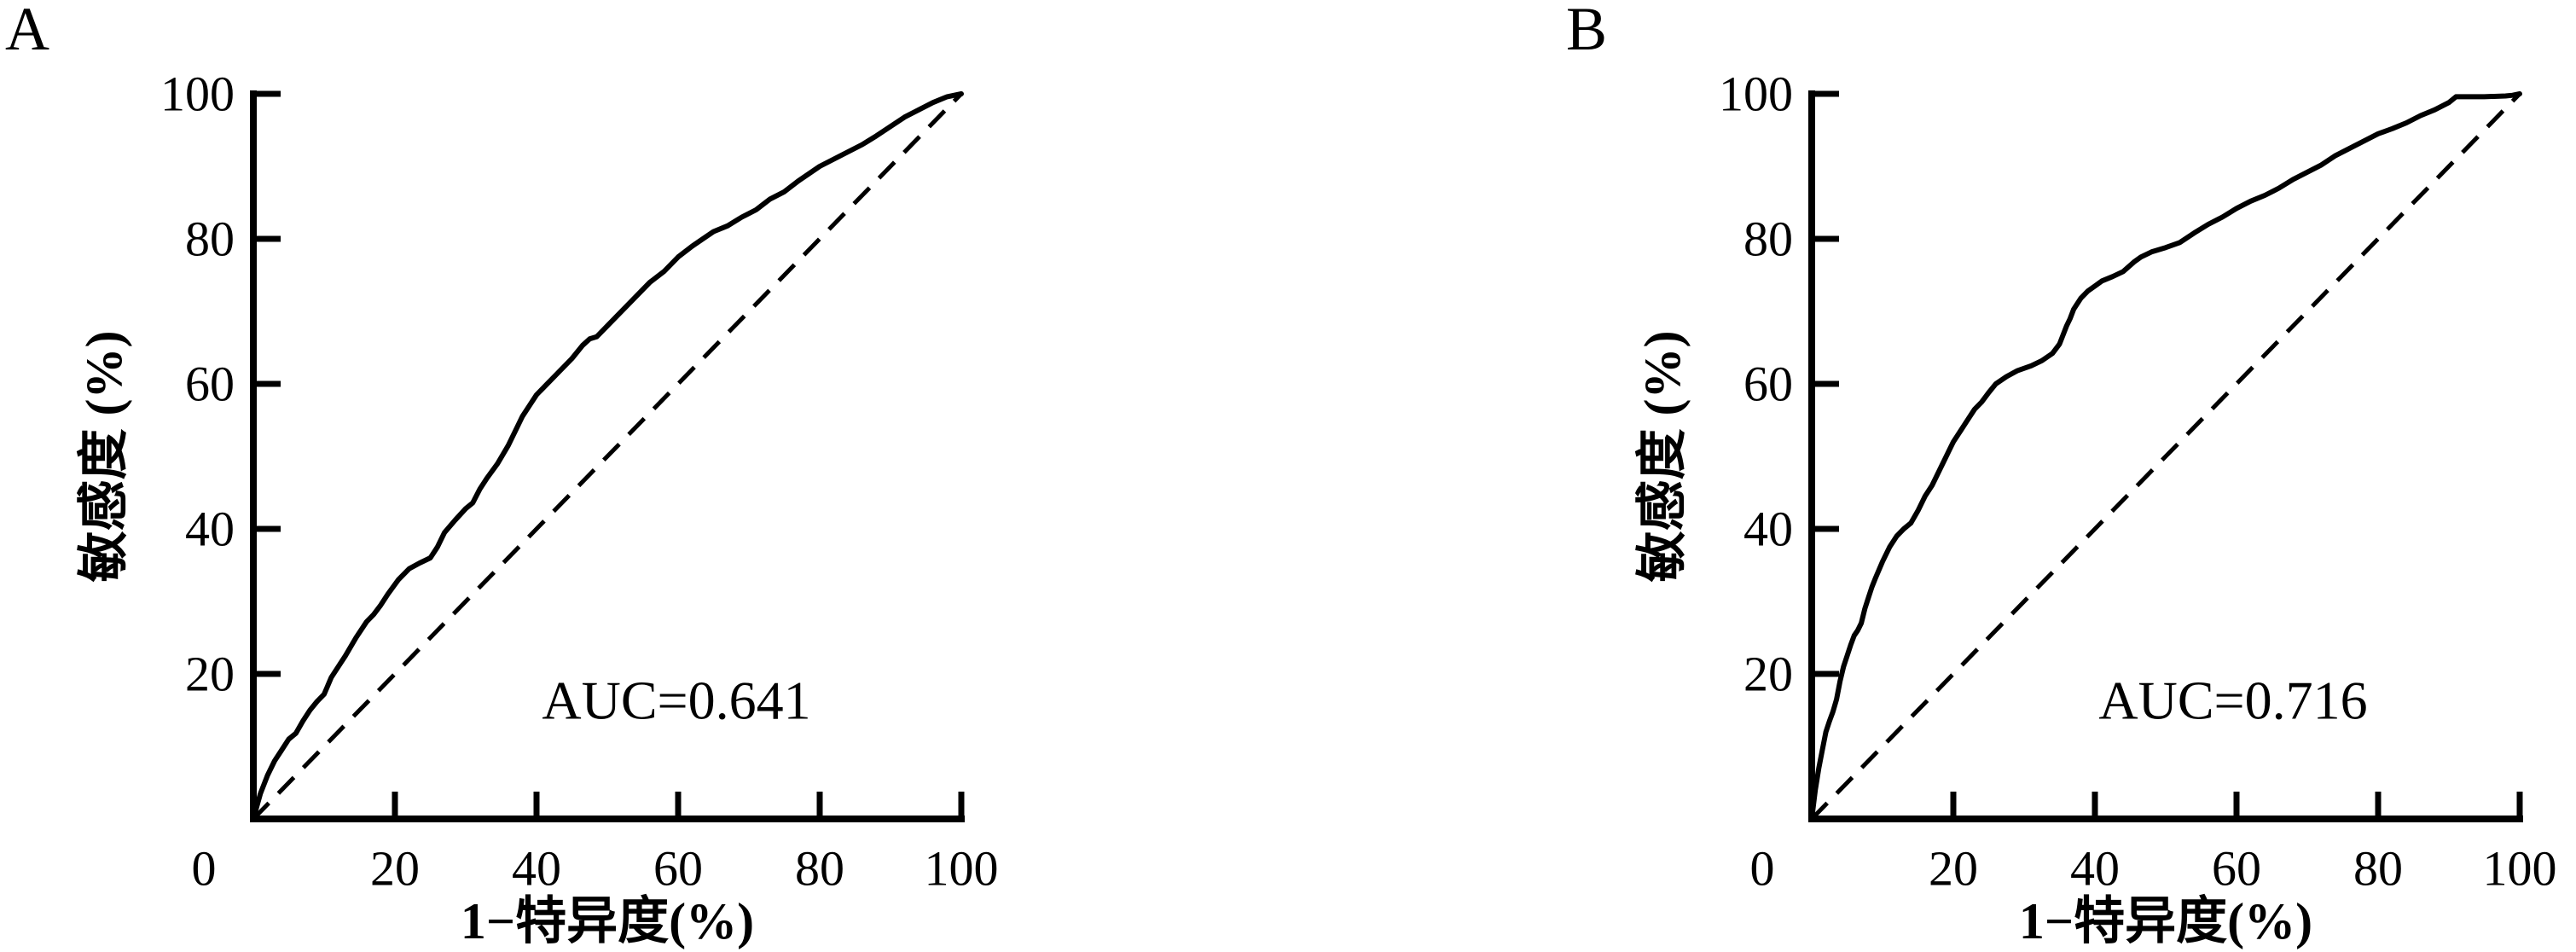  I want to click on panel-b-y-axis-title: 敏感度 (%), so click(1662, 457).